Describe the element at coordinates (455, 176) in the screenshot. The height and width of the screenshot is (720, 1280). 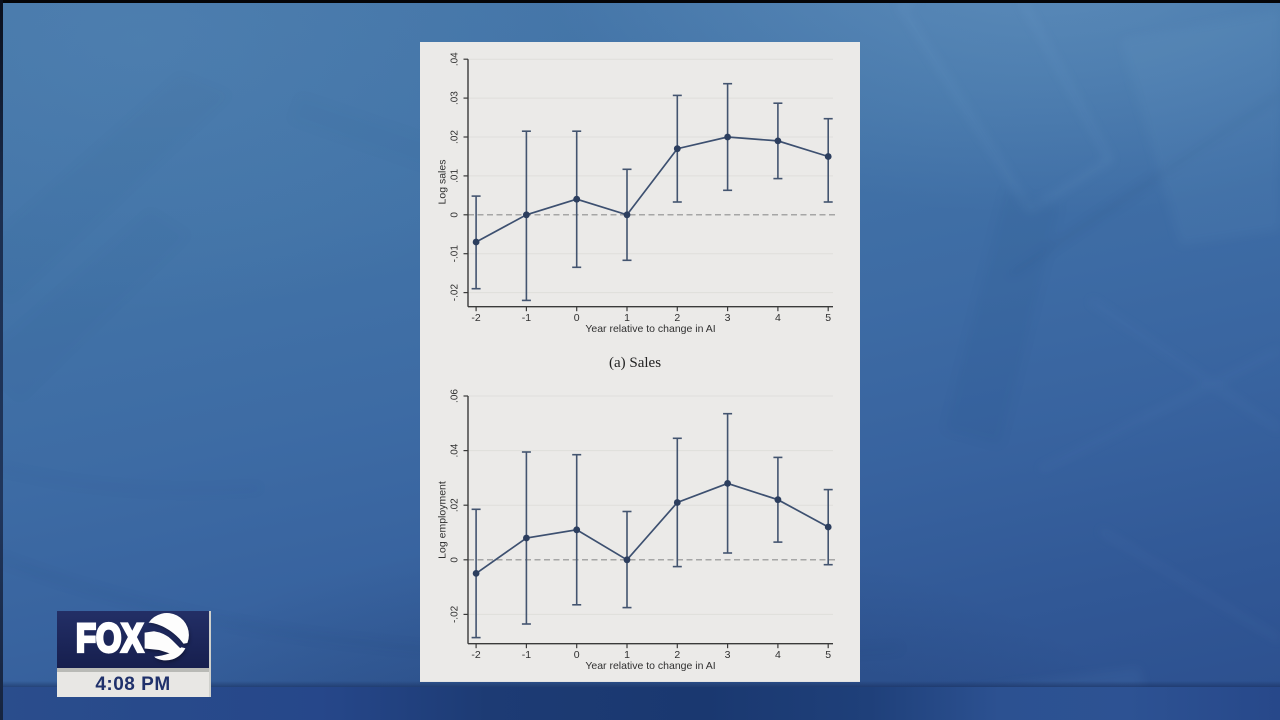
I see `svg-text: .01` at that location.